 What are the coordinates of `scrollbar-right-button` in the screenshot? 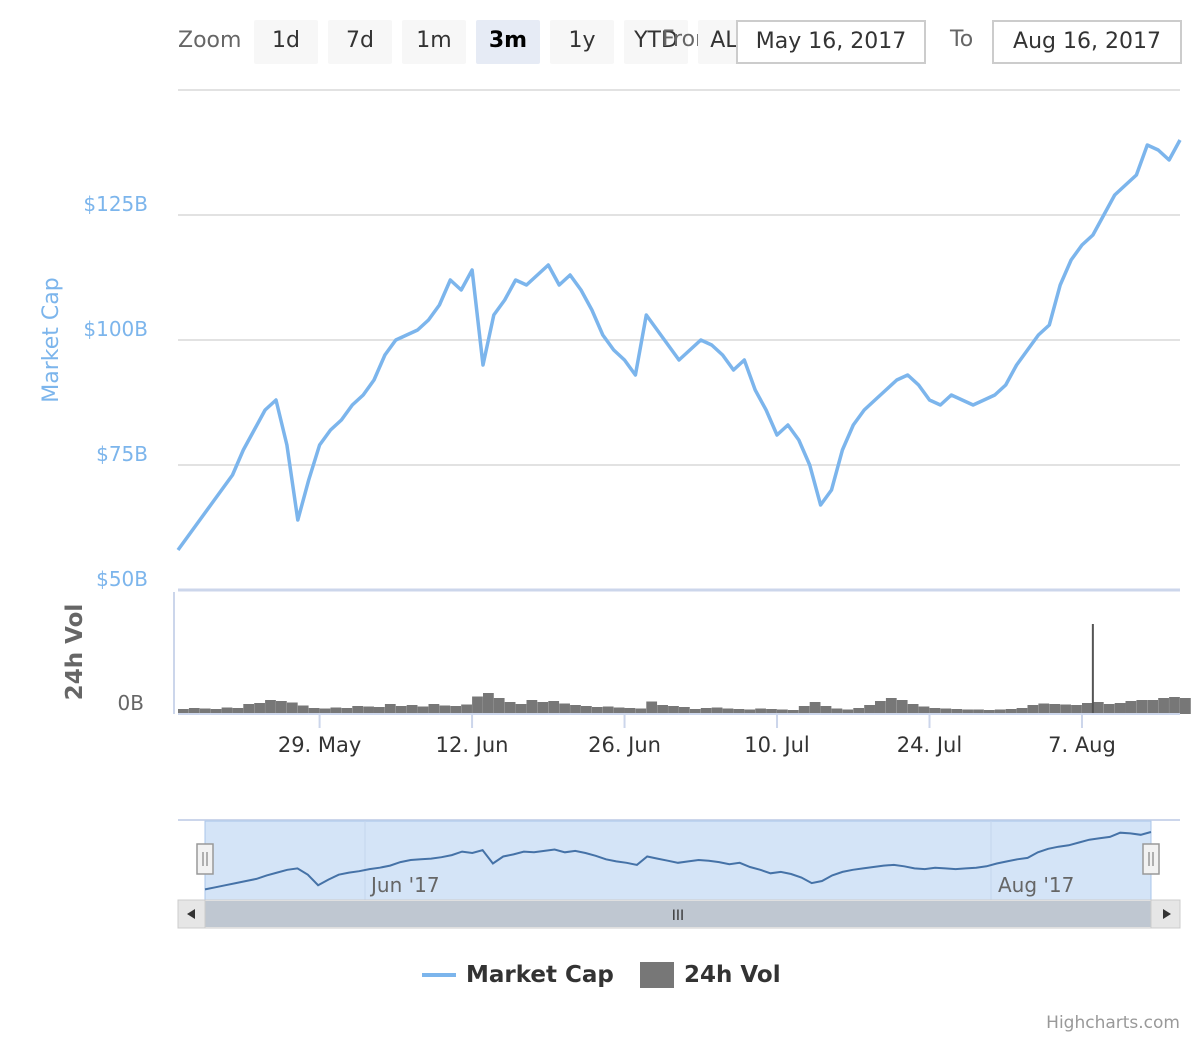 It's located at (1165, 914).